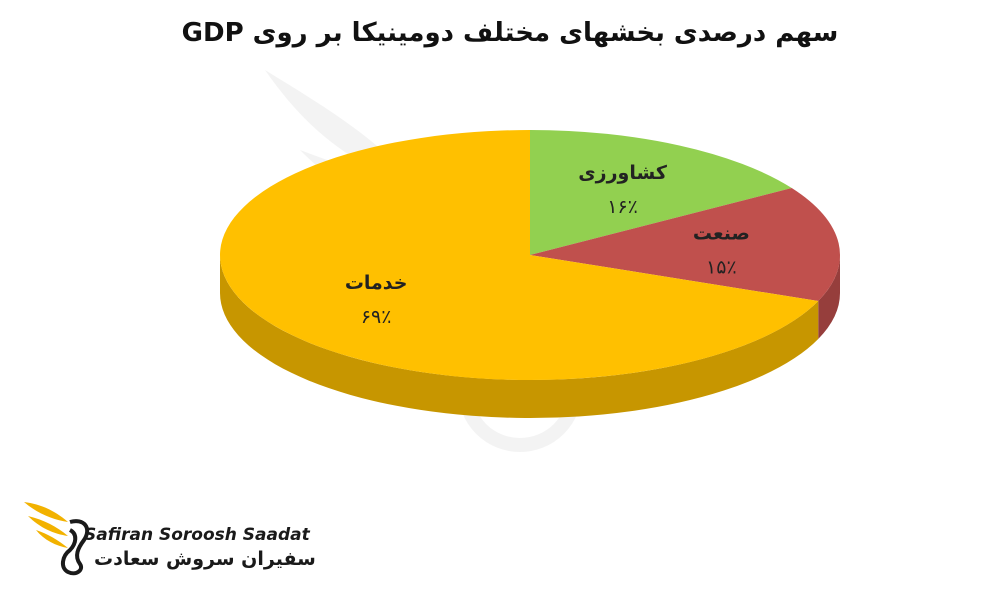 This screenshot has width=1000, height=600. What do you see at coordinates (376, 317) in the screenshot?
I see `slice-3-value-label: ۶۹٪` at bounding box center [376, 317].